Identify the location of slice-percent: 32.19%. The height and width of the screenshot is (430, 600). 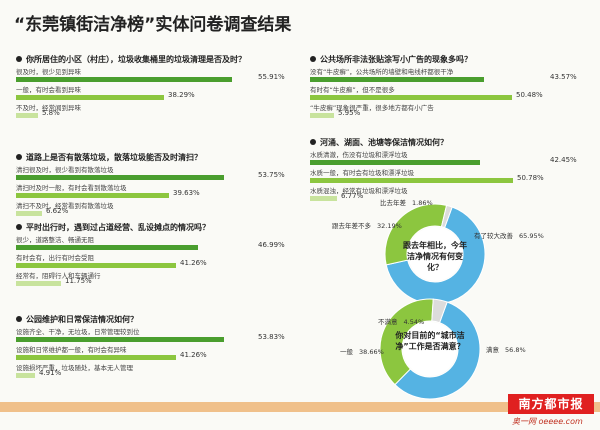
(389, 226).